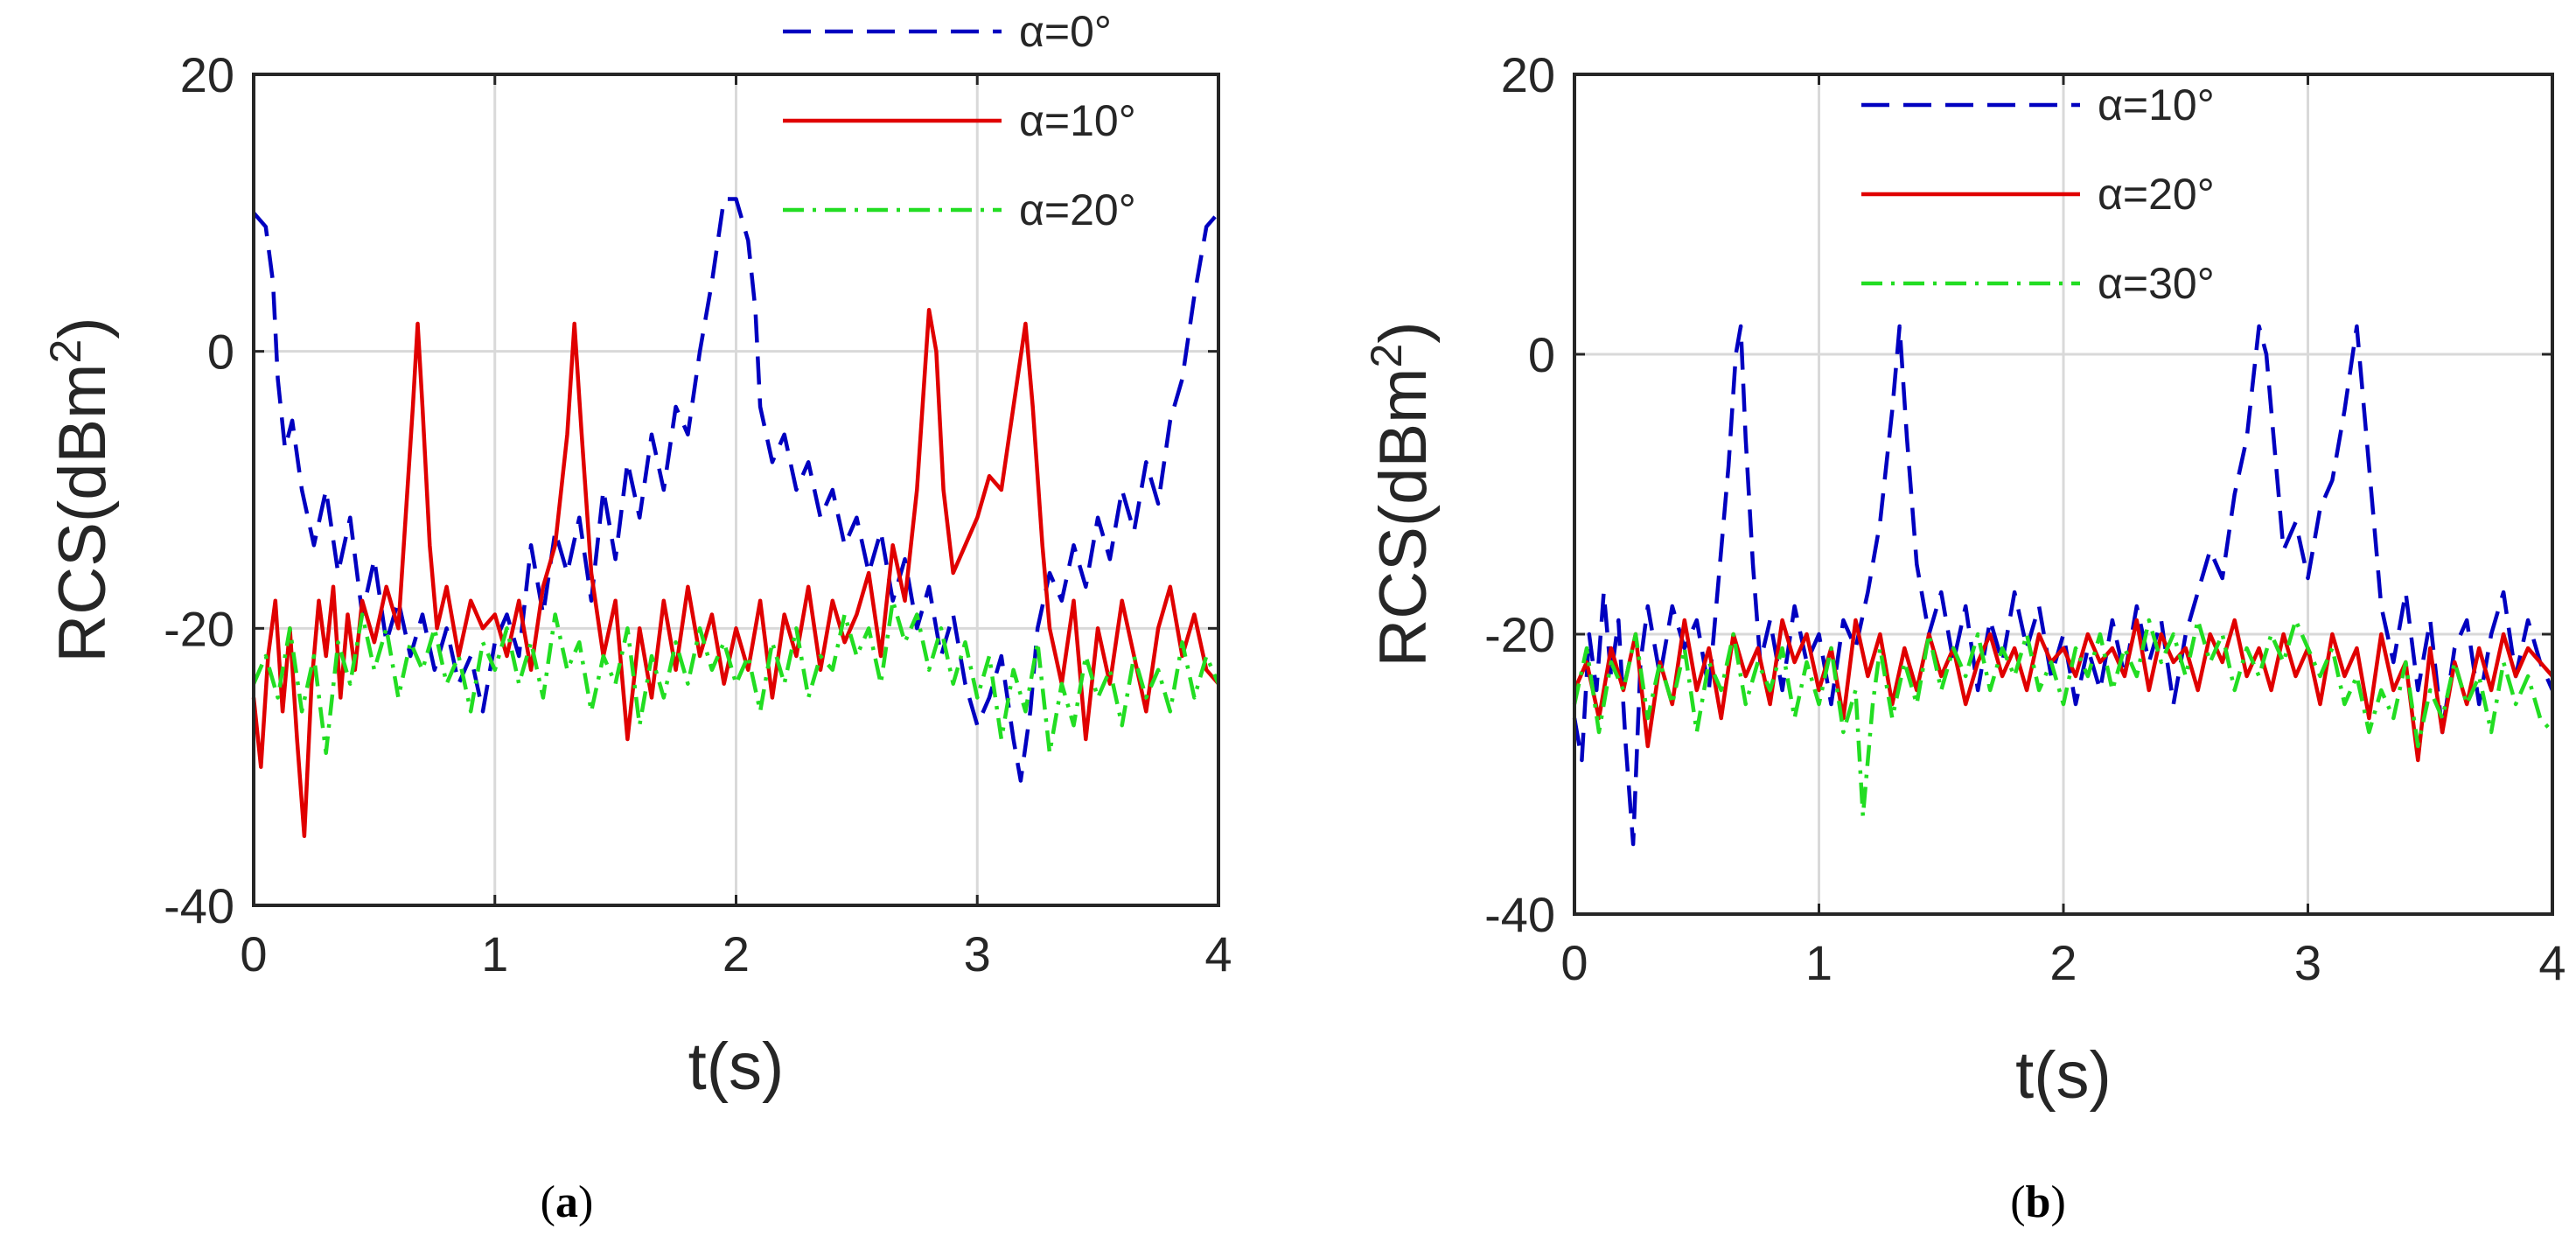 This screenshot has width=2576, height=1243. Describe the element at coordinates (207, 74) in the screenshot. I see `panel-a-ytick-label-3: 20` at that location.